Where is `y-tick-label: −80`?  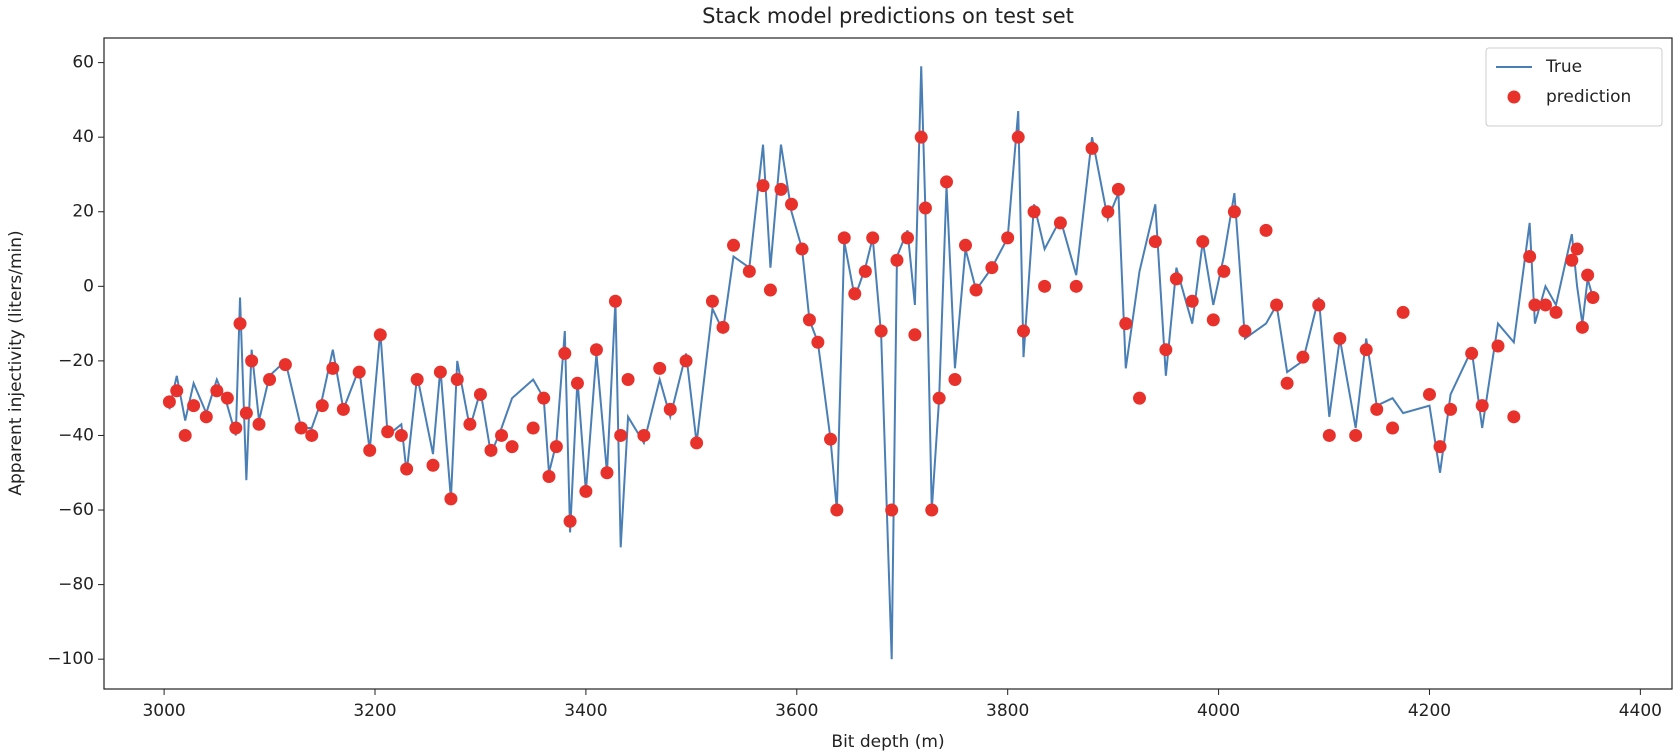
y-tick-label: −80 is located at coordinates (76, 585).